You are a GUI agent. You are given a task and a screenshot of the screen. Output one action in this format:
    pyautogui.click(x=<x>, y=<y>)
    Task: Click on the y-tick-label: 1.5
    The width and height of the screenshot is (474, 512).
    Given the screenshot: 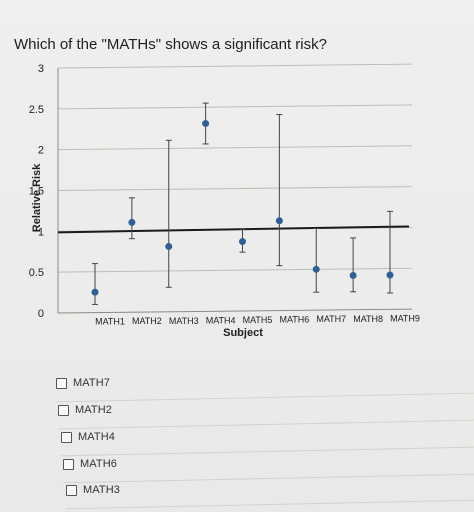 What is the action you would take?
    pyautogui.click(x=36, y=192)
    